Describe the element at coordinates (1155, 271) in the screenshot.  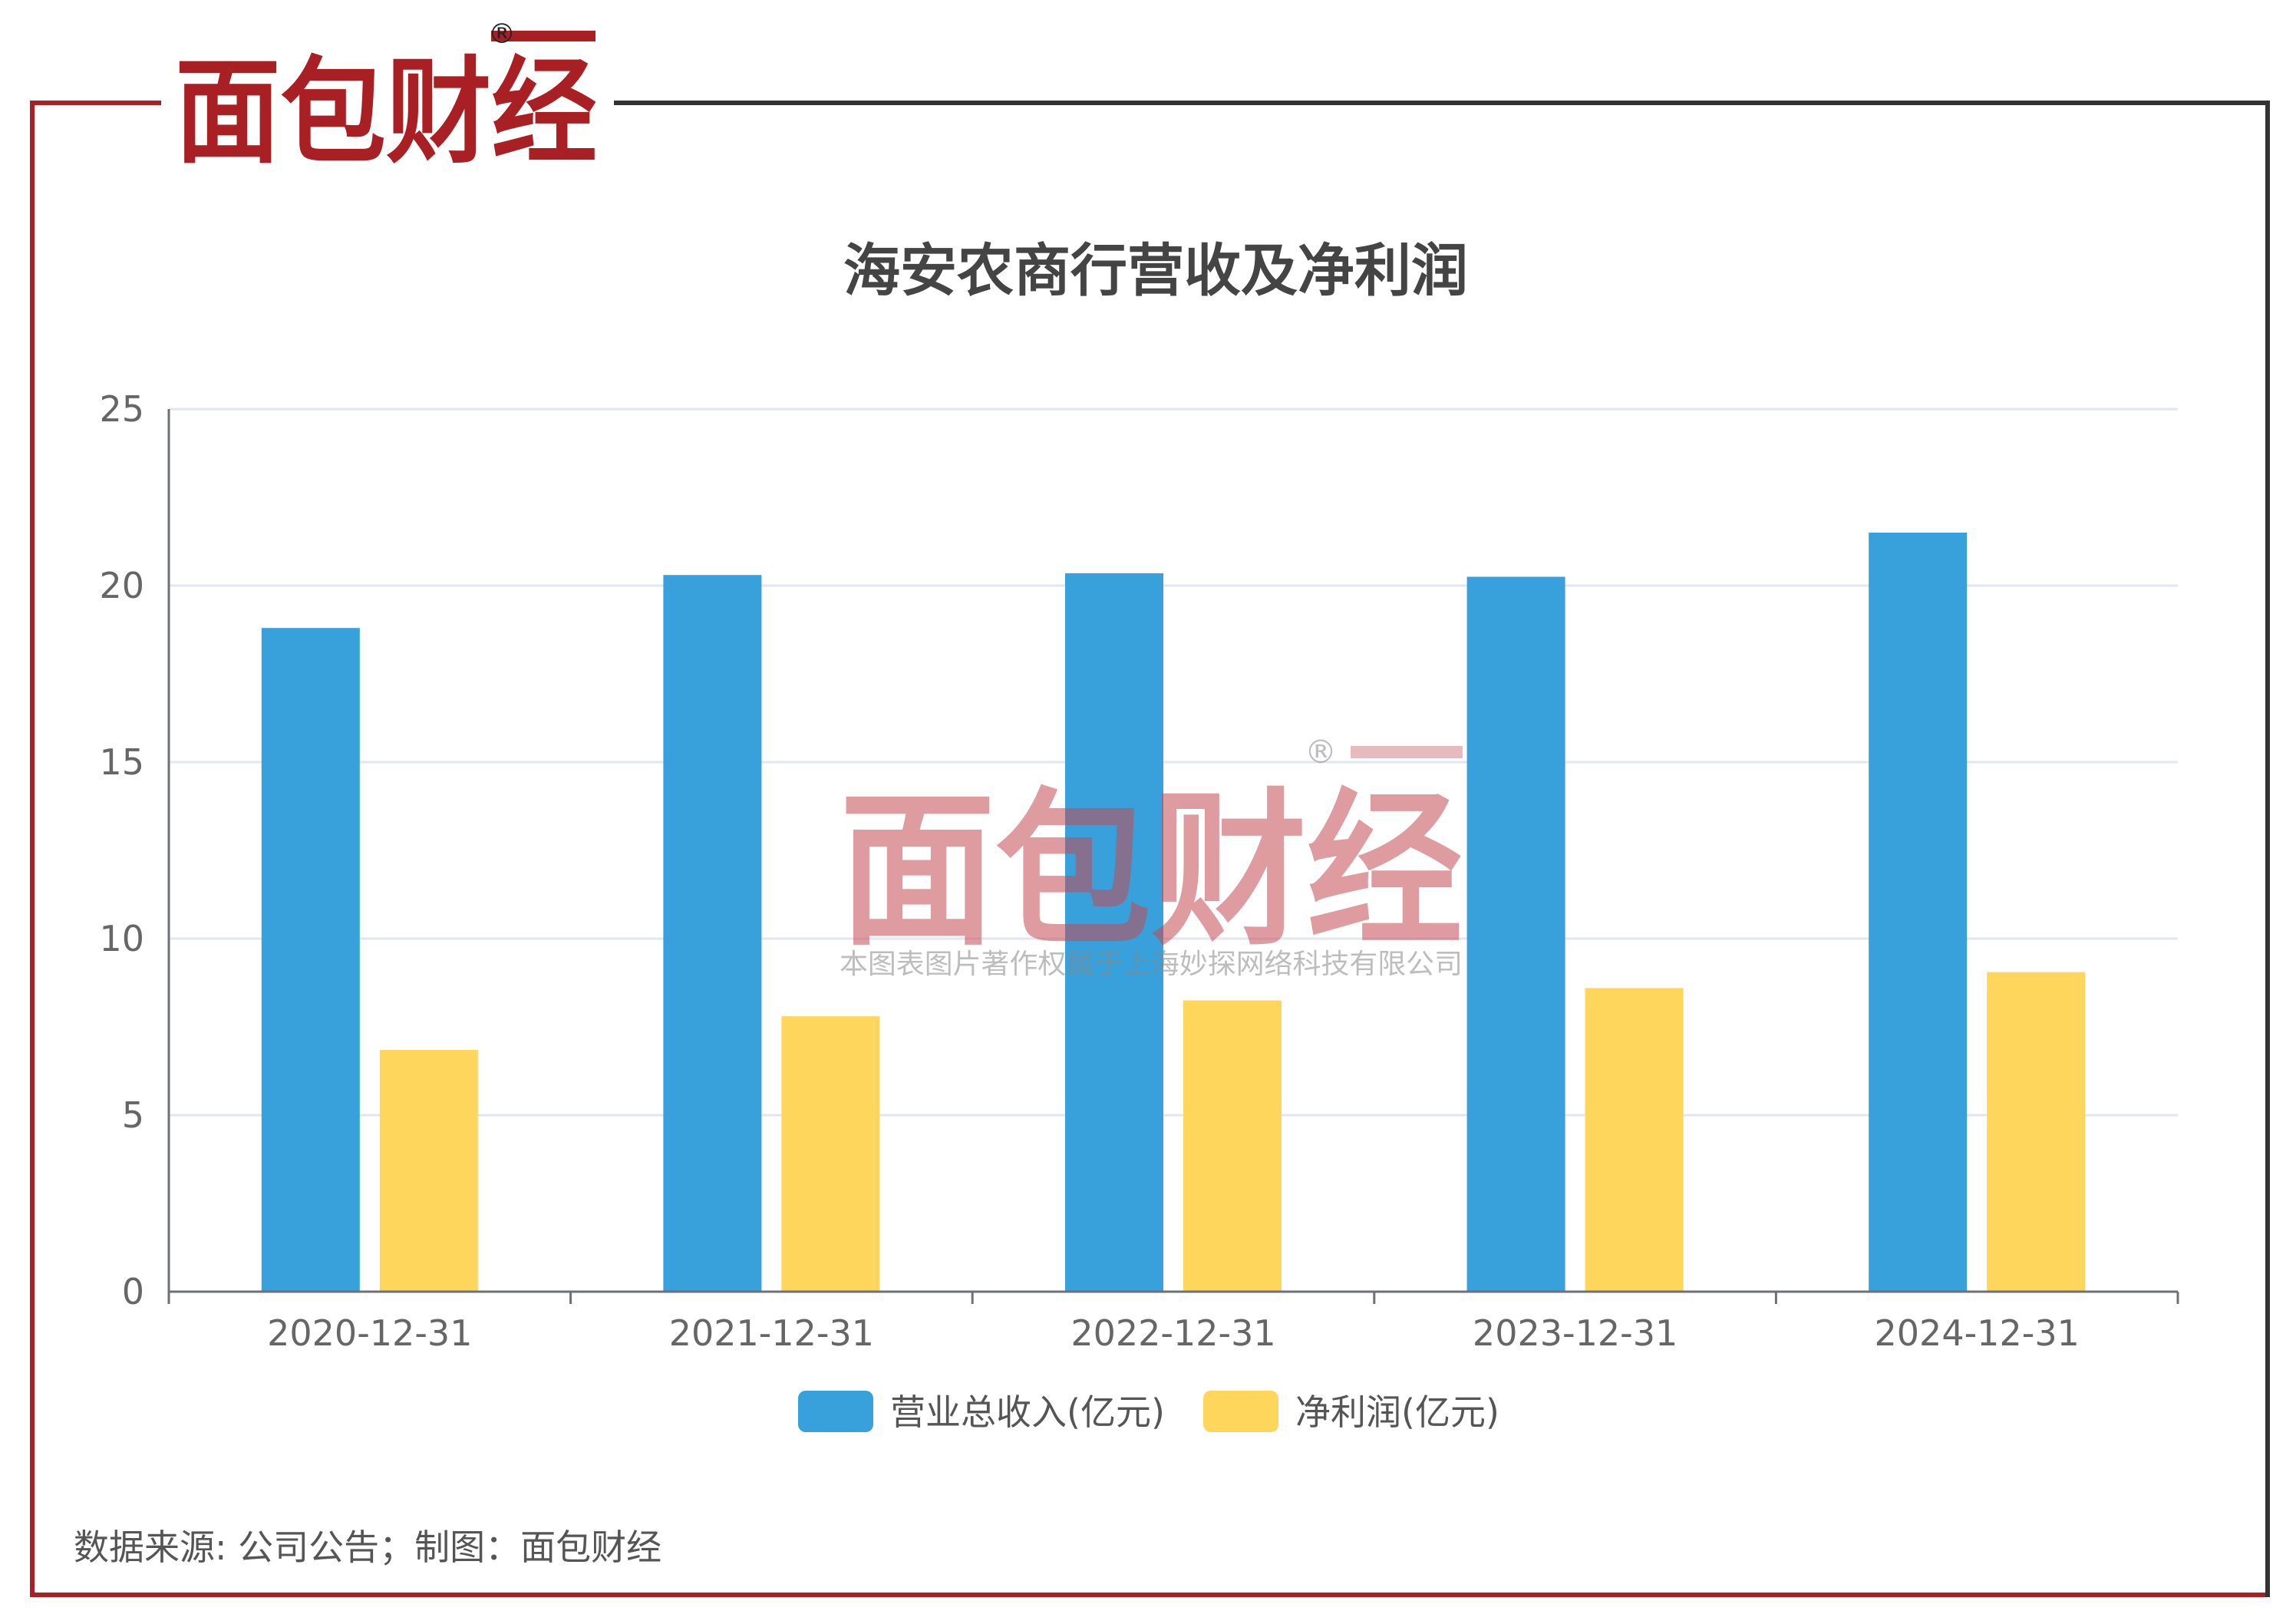
I see `chart-title: 海安农商行营收及净利润` at that location.